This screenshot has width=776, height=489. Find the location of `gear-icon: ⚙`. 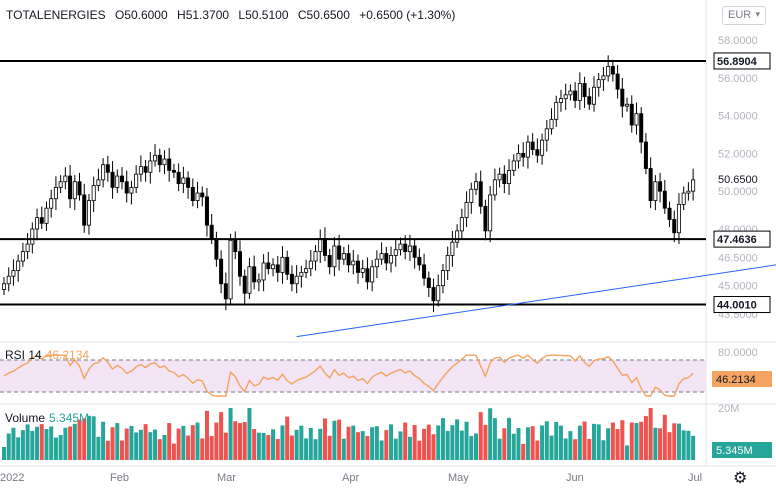

gear-icon: ⚙ is located at coordinates (740, 478).